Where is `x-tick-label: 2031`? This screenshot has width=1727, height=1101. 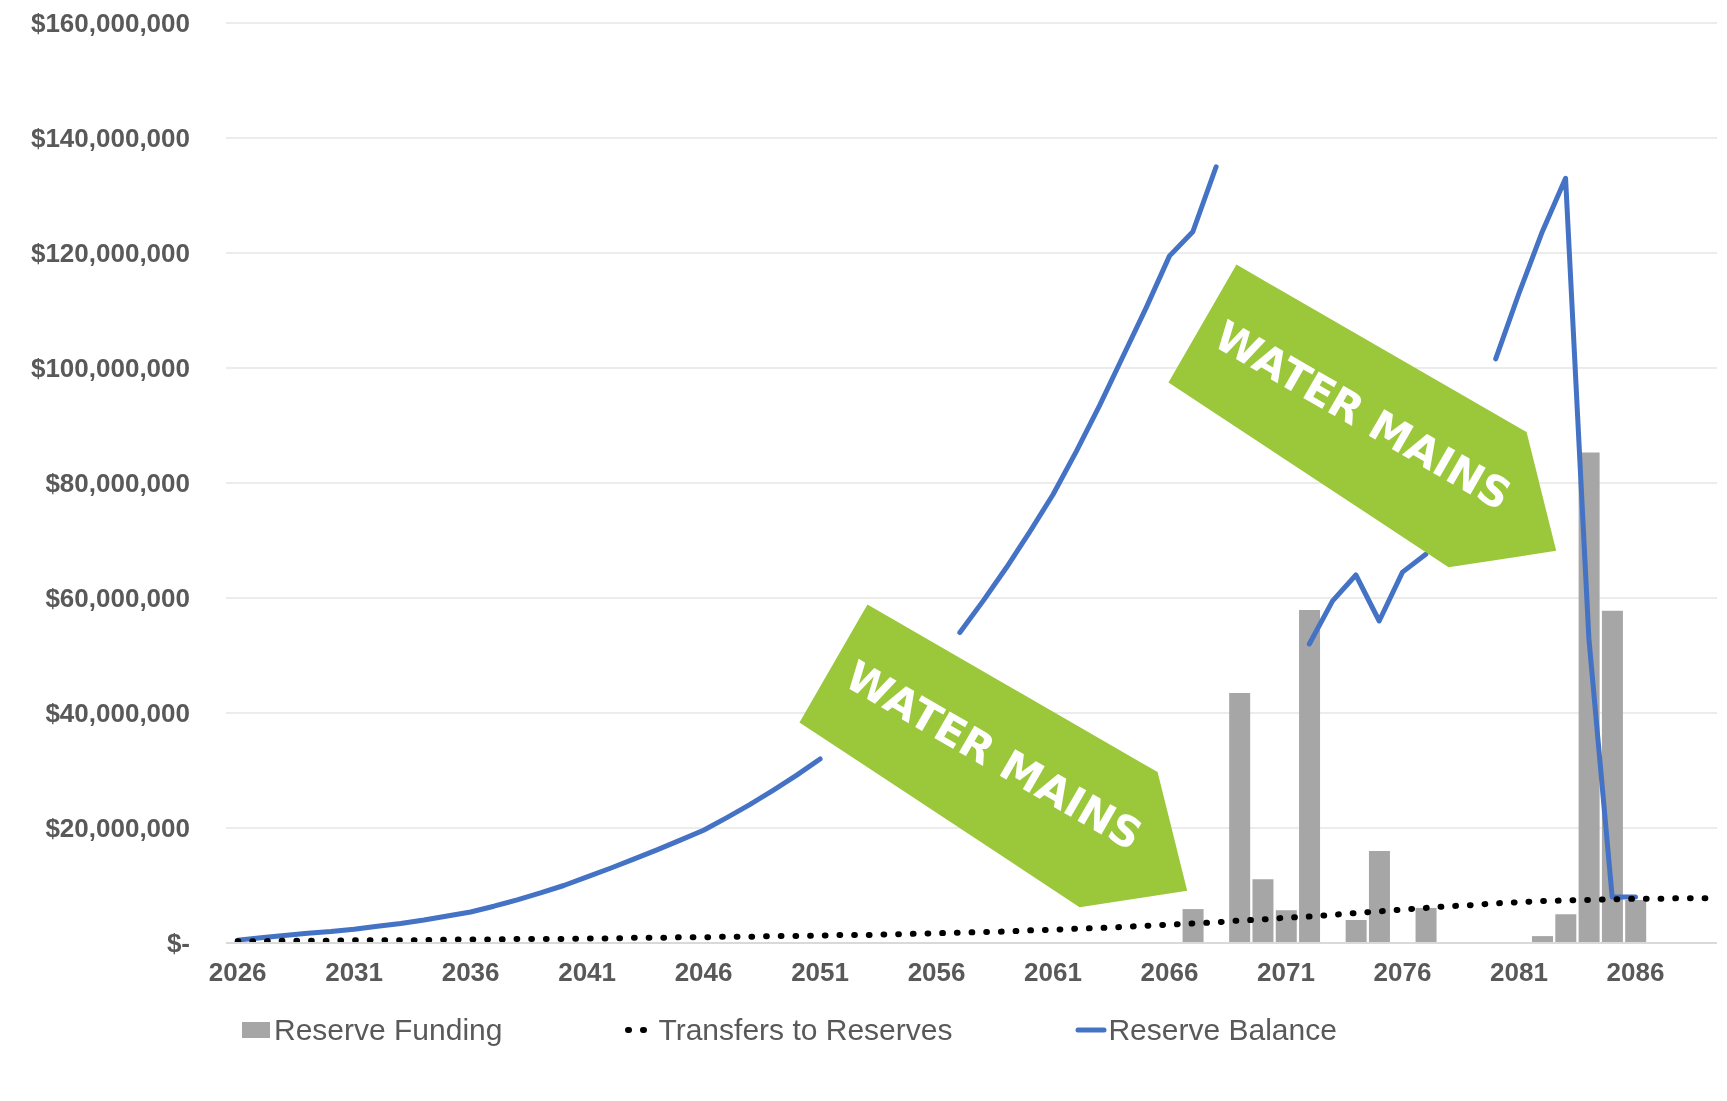
x-tick-label: 2031 is located at coordinates (354, 972).